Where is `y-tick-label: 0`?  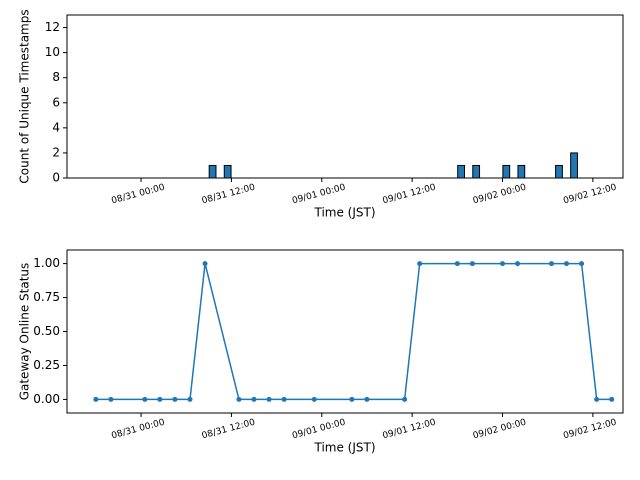
y-tick-label: 0 is located at coordinates (56, 178).